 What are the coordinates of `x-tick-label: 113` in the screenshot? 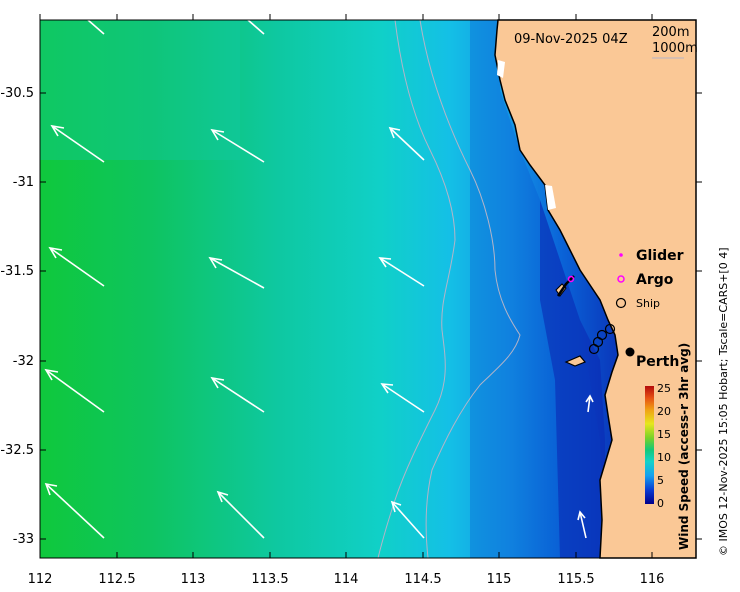 It's located at (193, 579).